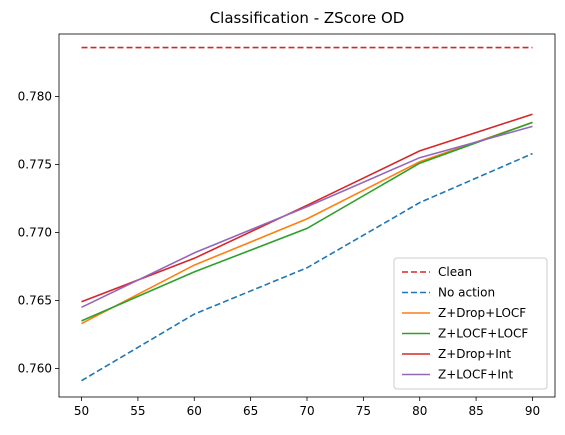  I want to click on x-tick-label: 55, so click(137, 411).